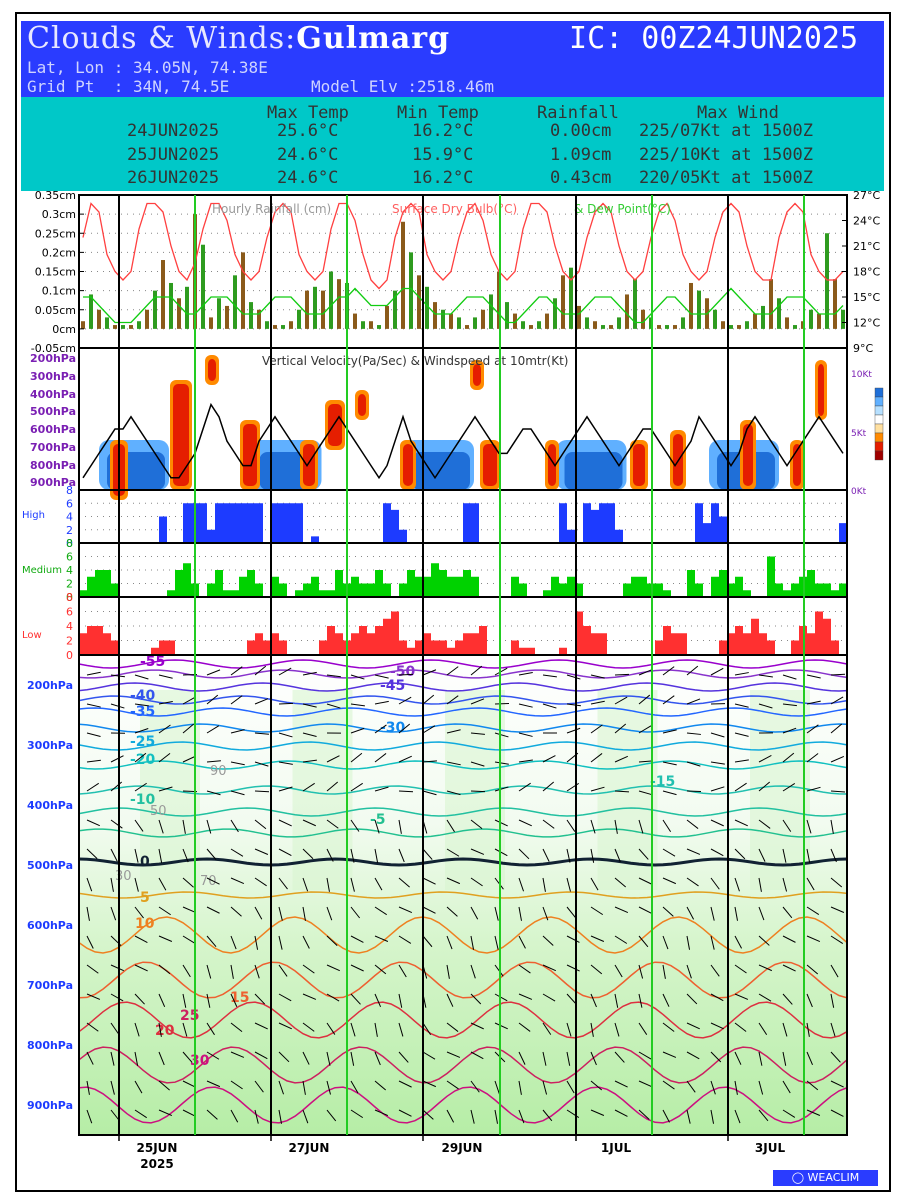 This screenshot has width=900, height=1200. I want to click on subsidence-blob, so click(441, 471).